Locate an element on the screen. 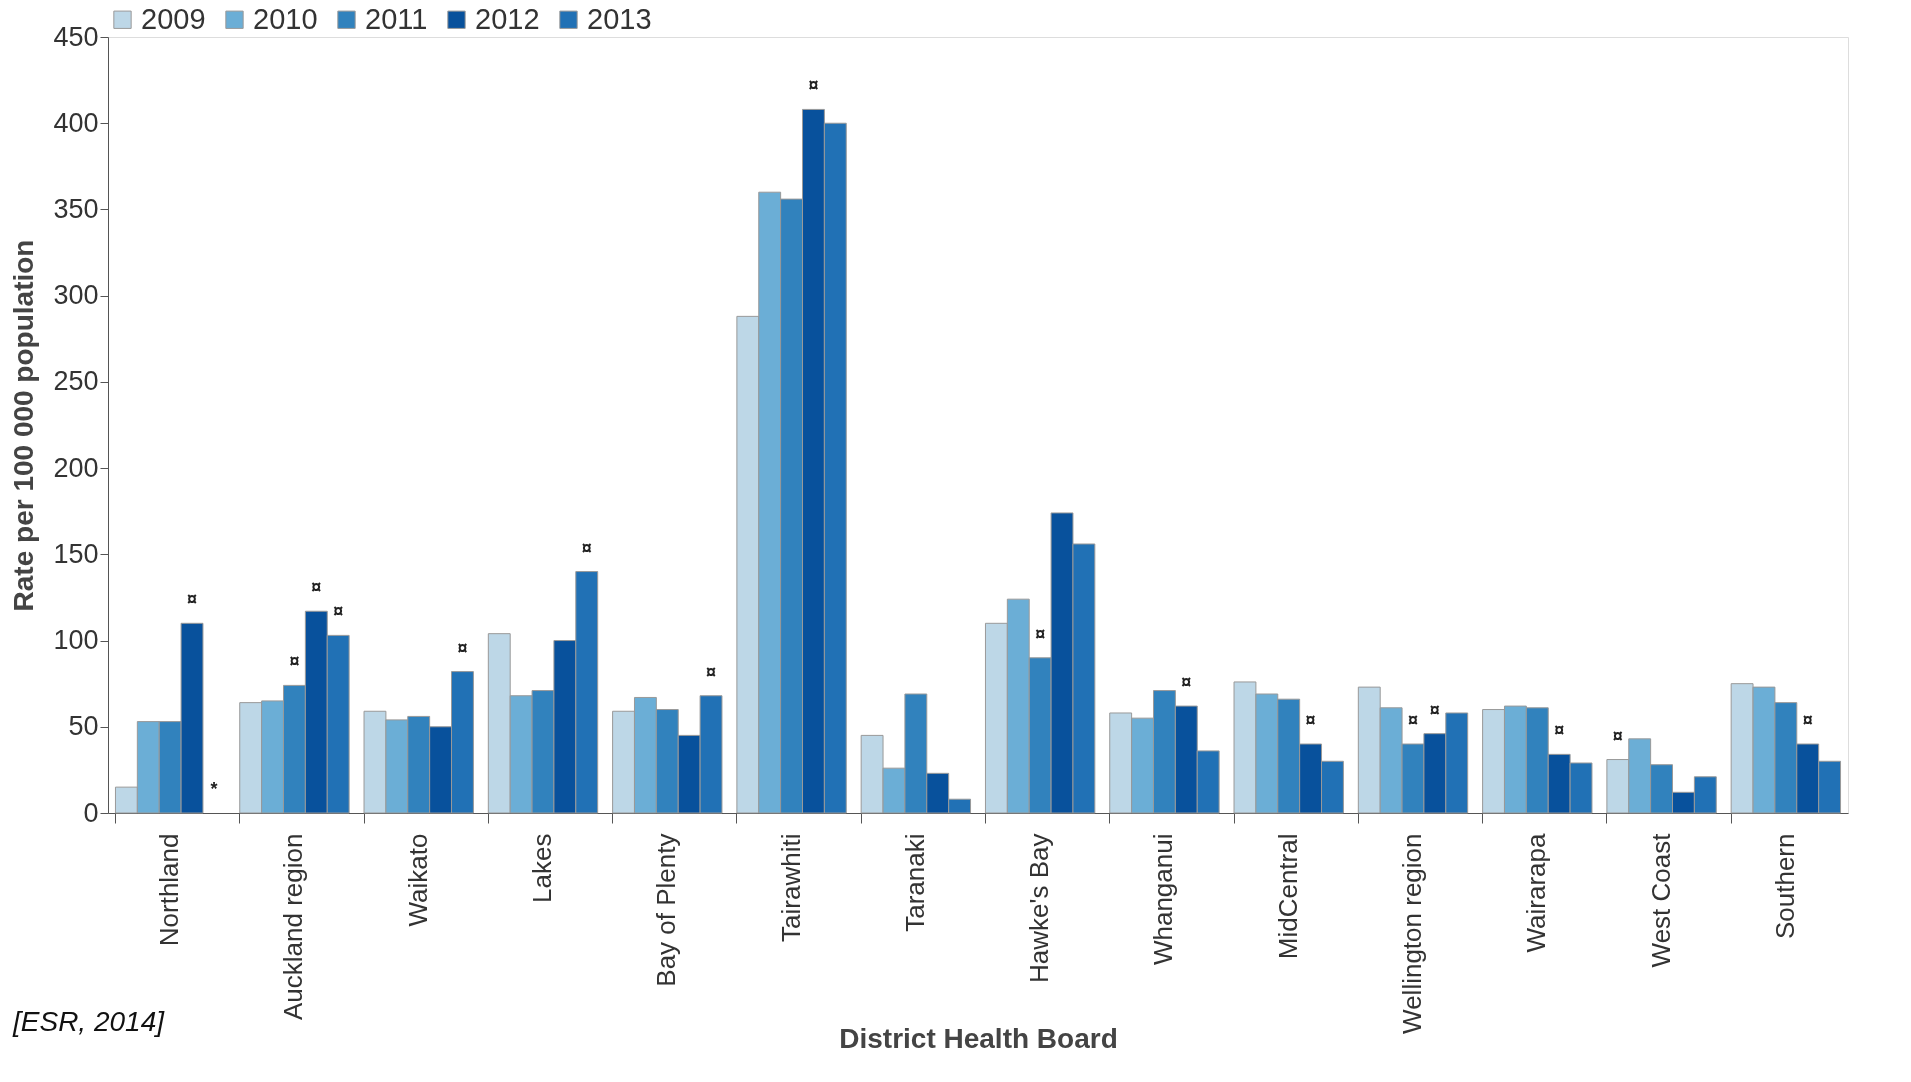  y-tick-label: 350 is located at coordinates (76, 208).